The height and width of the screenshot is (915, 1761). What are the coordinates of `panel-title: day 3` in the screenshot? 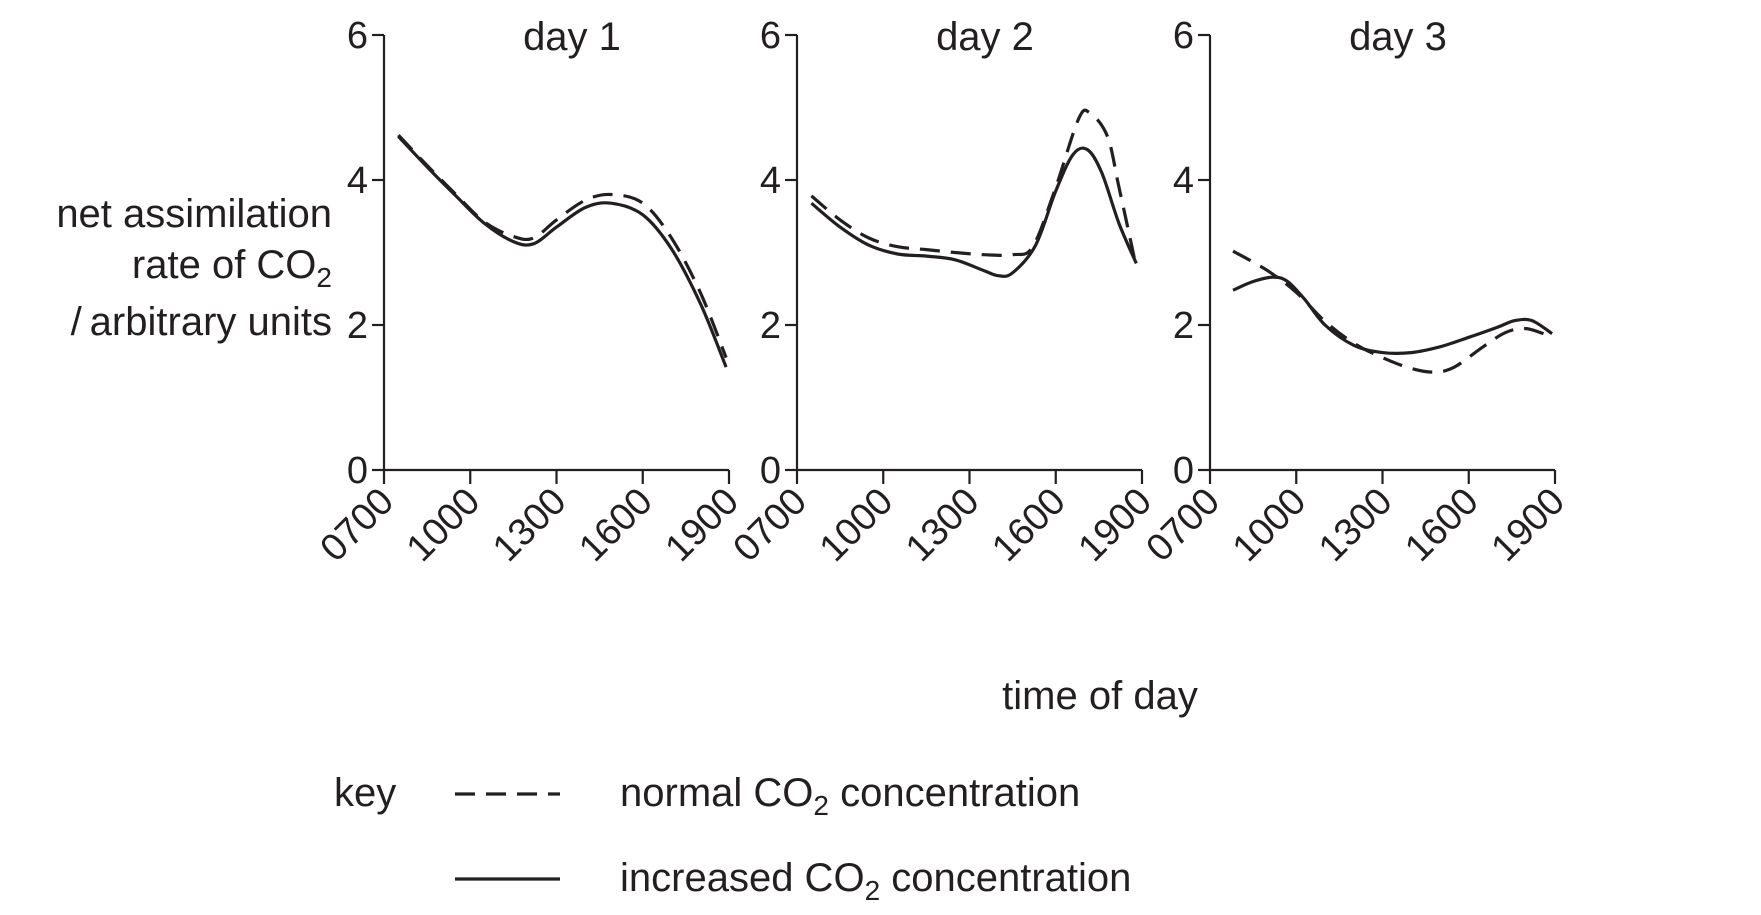 It's located at (1398, 37).